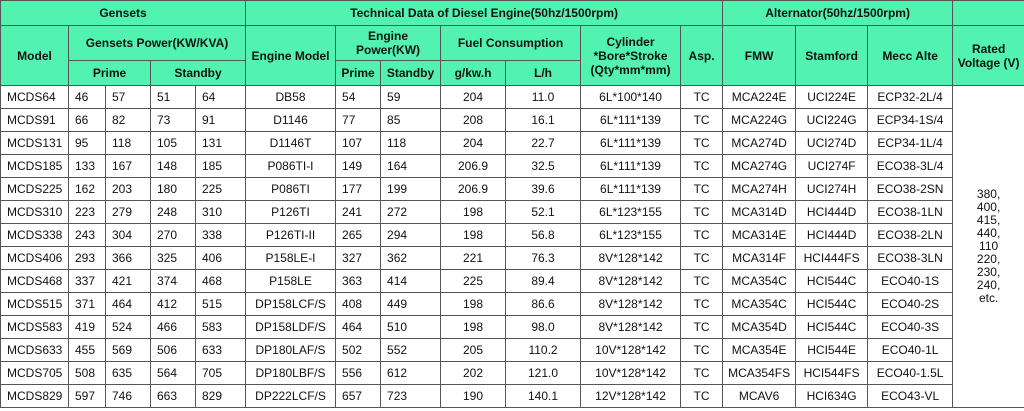  Describe the element at coordinates (34, 281) in the screenshot. I see `table-cell: MCDS468` at that location.